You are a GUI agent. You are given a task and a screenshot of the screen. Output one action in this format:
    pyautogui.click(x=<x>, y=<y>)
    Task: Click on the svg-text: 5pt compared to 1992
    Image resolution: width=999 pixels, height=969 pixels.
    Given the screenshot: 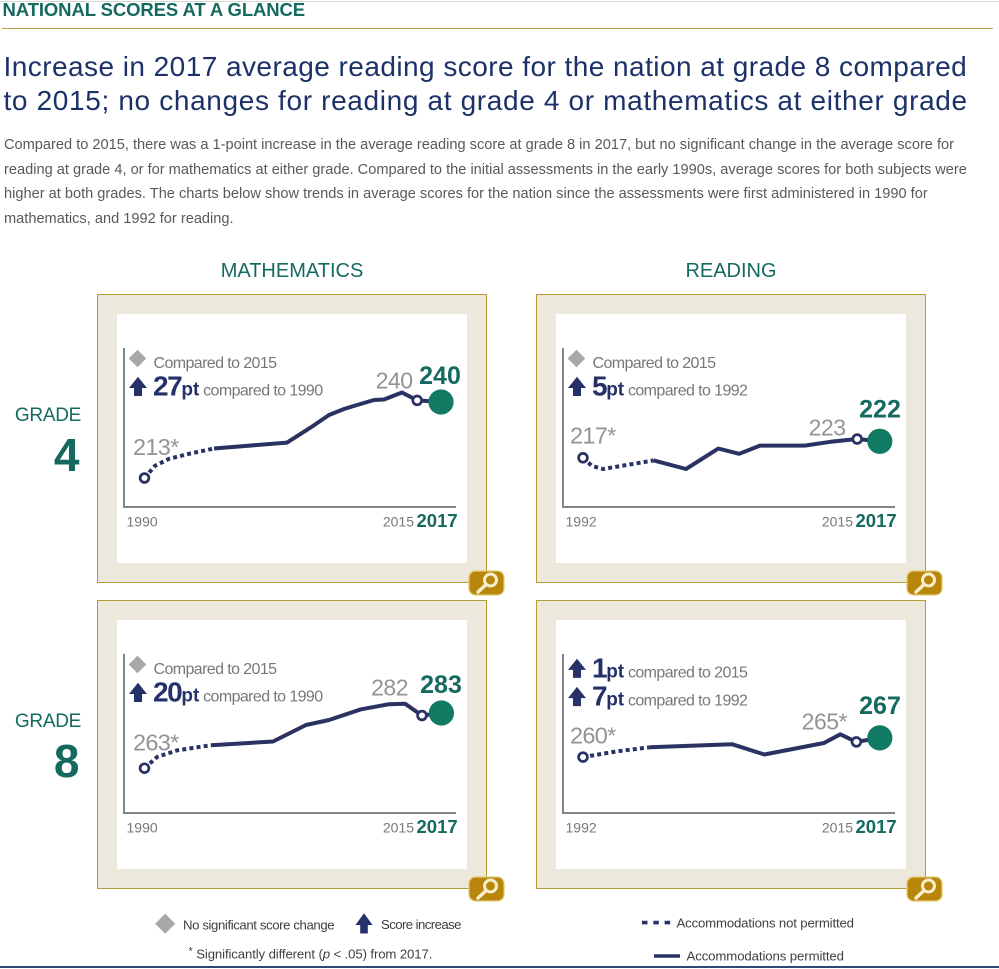 What is the action you would take?
    pyautogui.click(x=670, y=386)
    